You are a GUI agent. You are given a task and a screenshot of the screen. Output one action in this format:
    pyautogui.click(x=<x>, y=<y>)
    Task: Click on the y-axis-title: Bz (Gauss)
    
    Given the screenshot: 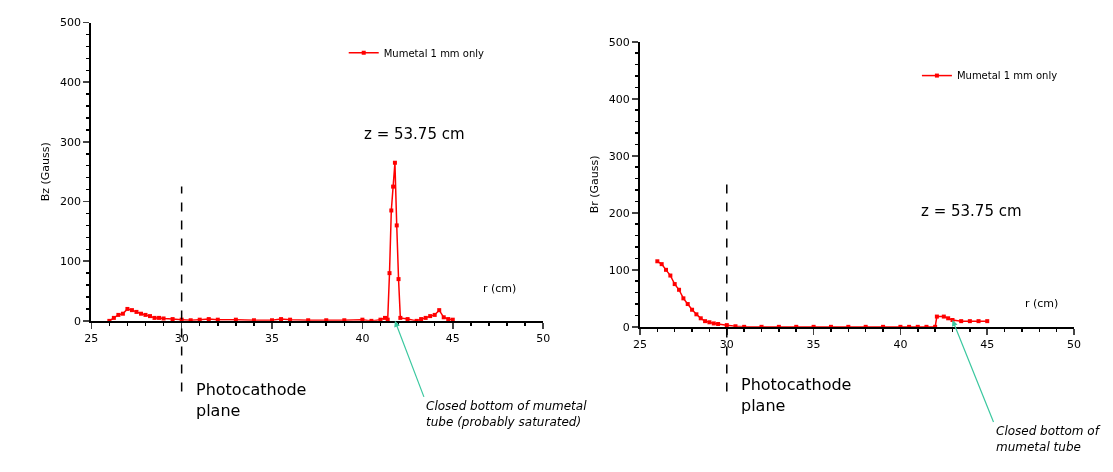 What is the action you would take?
    pyautogui.click(x=46, y=172)
    